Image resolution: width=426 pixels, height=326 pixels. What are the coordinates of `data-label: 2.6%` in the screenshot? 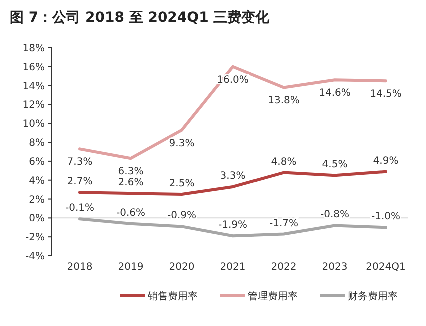 It's located at (131, 183).